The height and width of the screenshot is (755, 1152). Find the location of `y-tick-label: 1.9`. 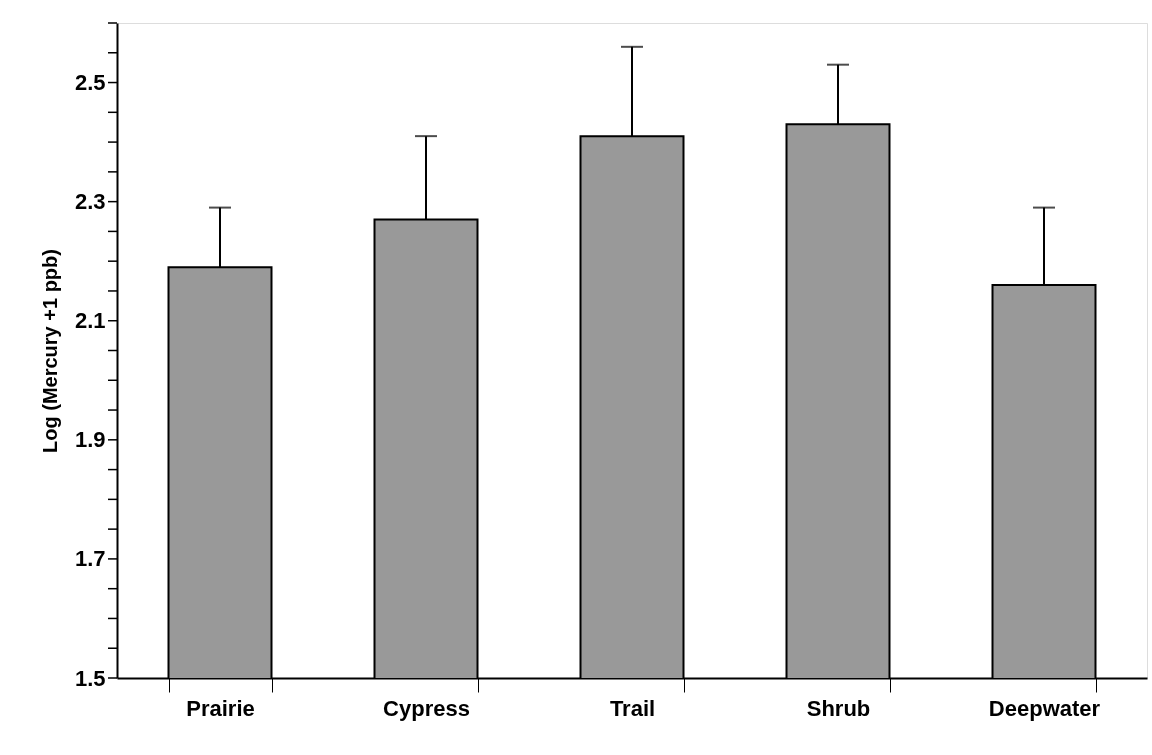

y-tick-label: 1.9 is located at coordinates (90, 440).